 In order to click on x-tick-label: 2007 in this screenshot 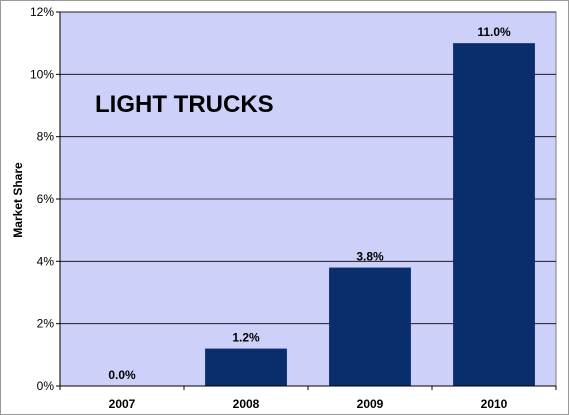, I will do `click(122, 404)`.